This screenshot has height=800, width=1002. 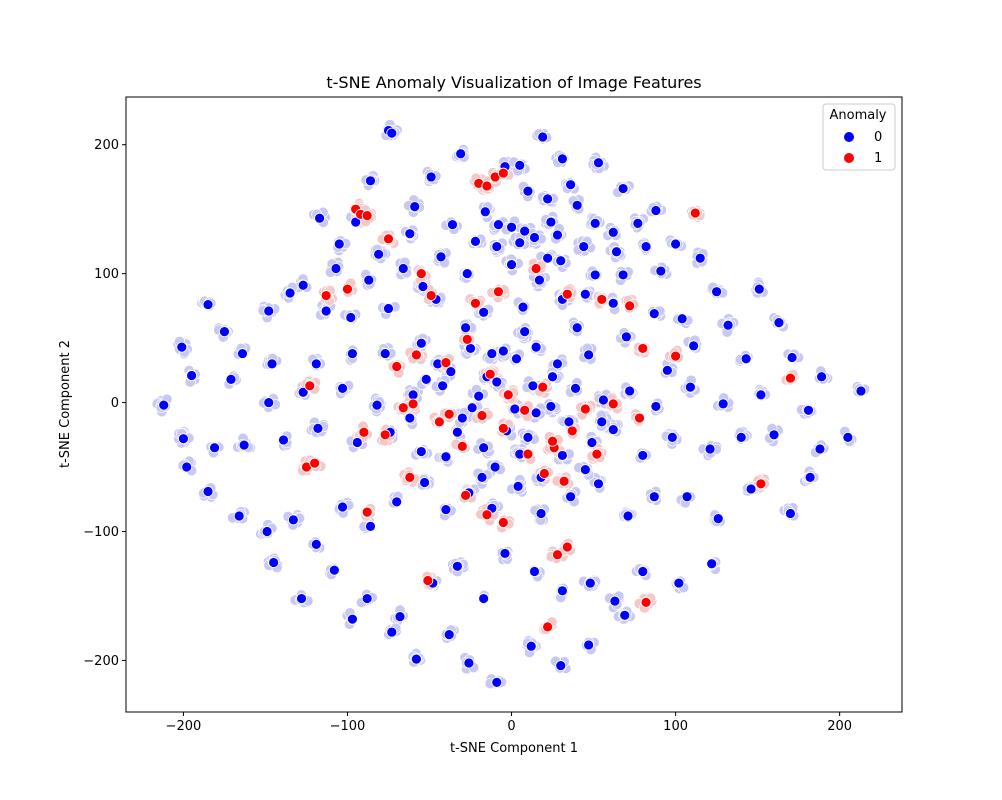 What do you see at coordinates (106, 274) in the screenshot?
I see `y-tick-label: 100` at bounding box center [106, 274].